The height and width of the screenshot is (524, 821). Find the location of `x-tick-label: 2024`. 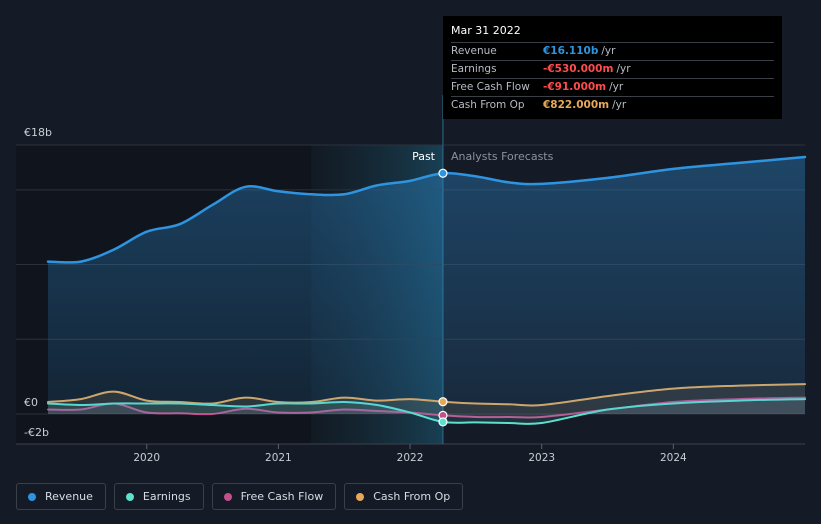

x-tick-label: 2024 is located at coordinates (673, 458).